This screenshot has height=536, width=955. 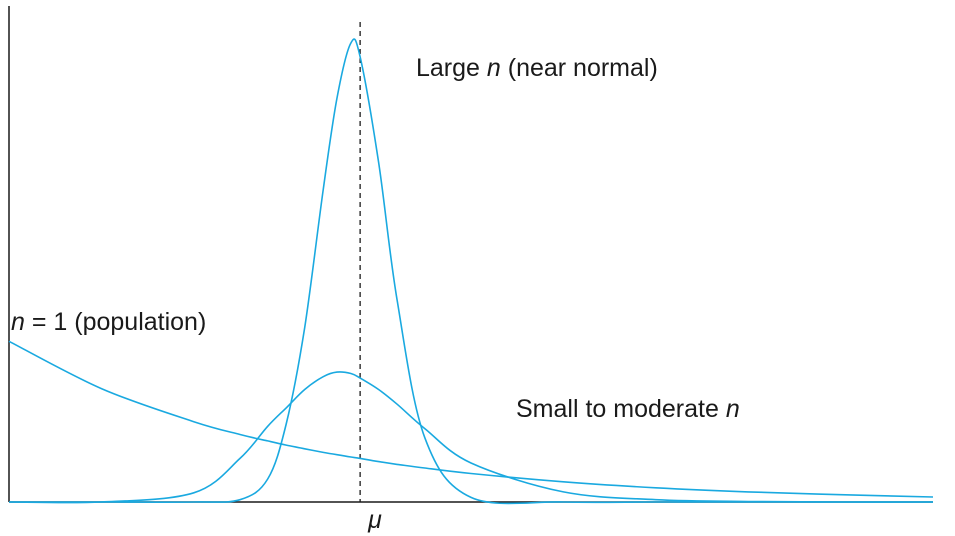 I want to click on population-label: n = 1 (population), so click(x=108, y=322).